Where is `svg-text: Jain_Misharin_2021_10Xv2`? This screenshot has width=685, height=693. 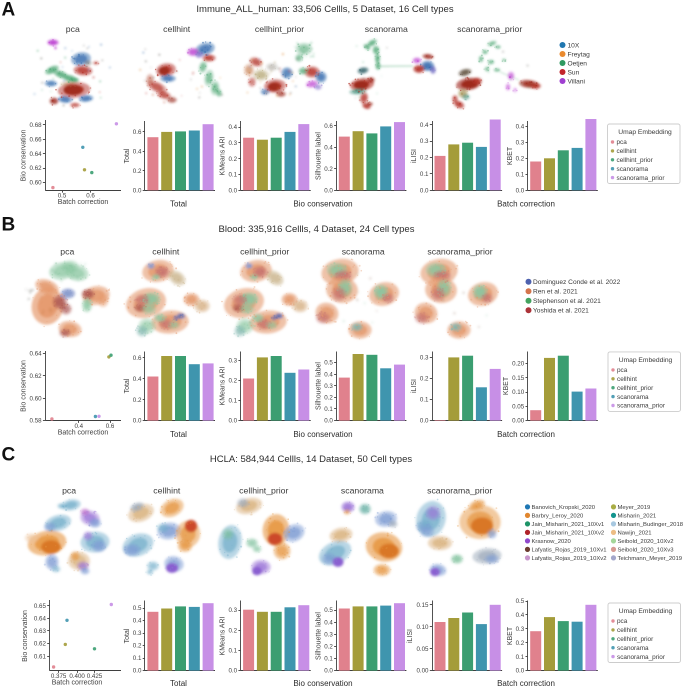
svg-text: Jain_Misharin_2021_10Xv2 is located at coordinates (568, 534).